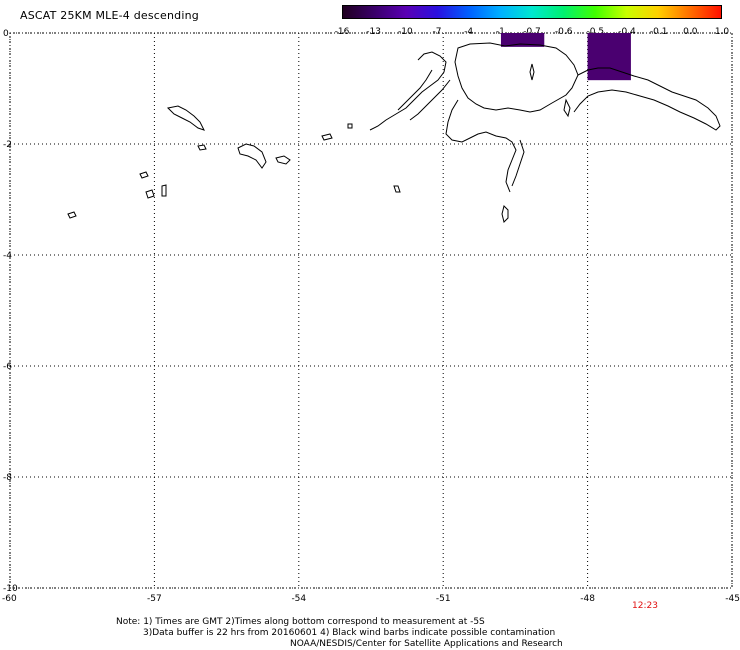 The width and height of the screenshot is (740, 650). Describe the element at coordinates (154, 599) in the screenshot. I see `x-tick-label: -57` at that location.